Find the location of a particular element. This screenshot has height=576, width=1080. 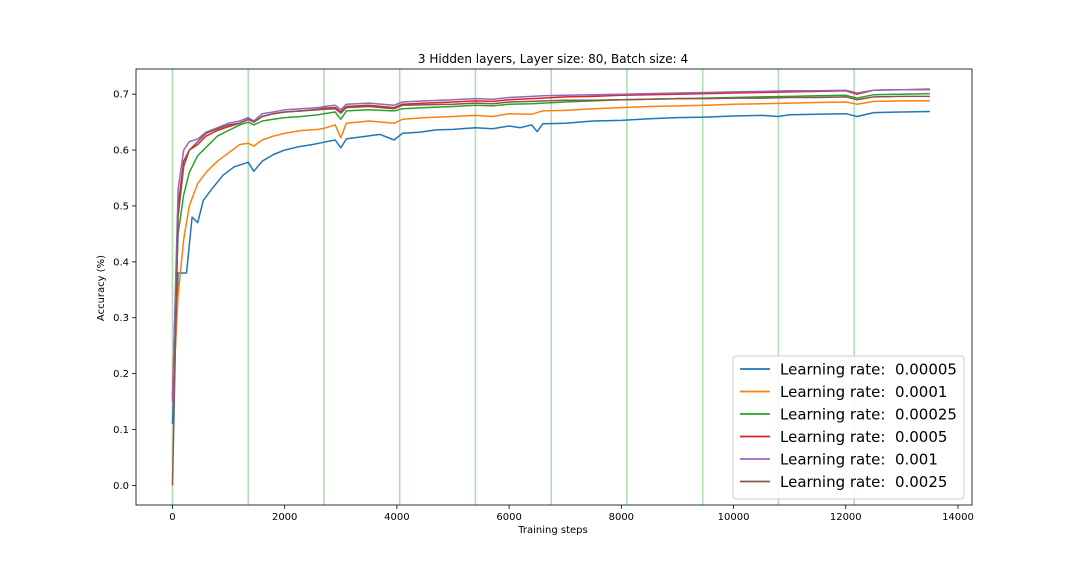

x-tick-label: 10000 is located at coordinates (734, 517).